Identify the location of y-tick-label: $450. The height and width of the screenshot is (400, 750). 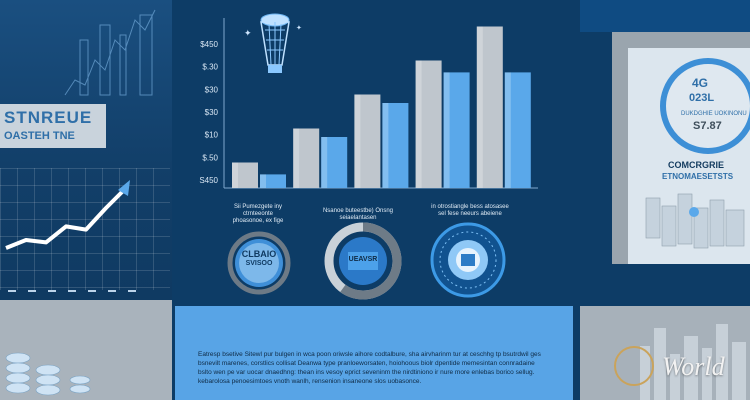
(209, 44).